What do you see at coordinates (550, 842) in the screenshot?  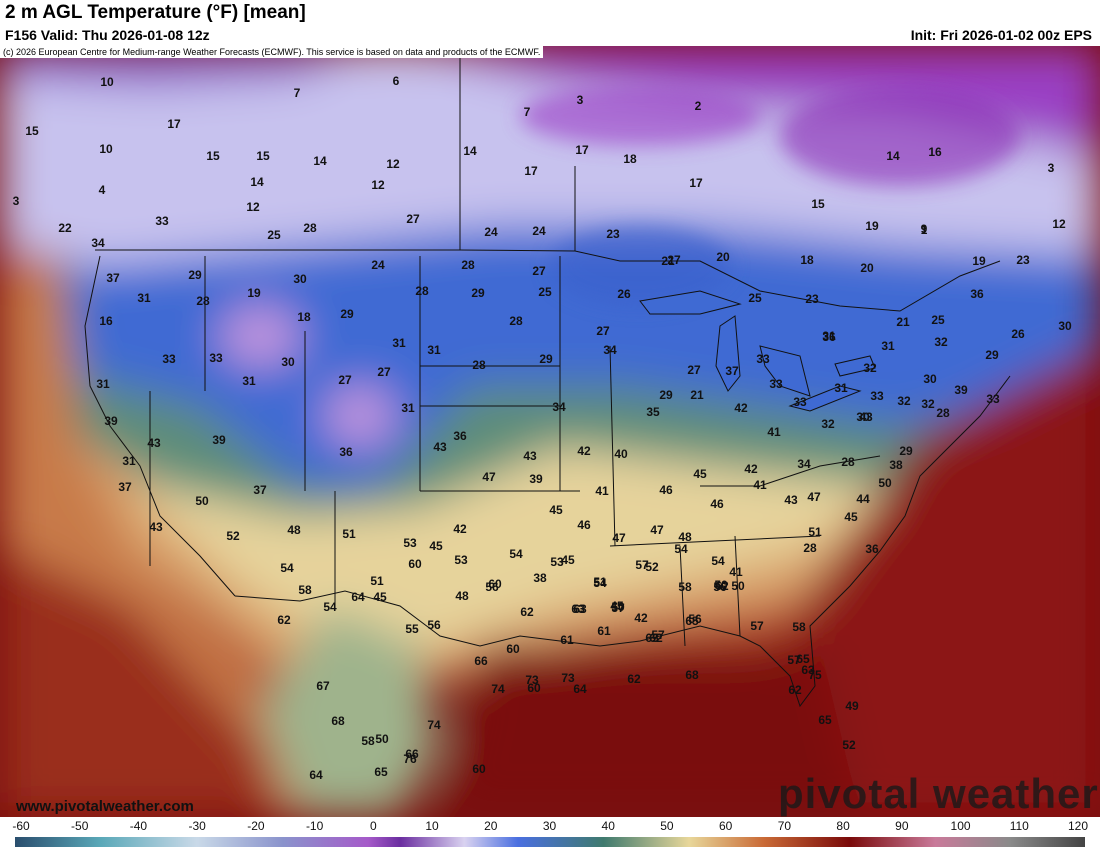 I see `colorbar-gradient` at bounding box center [550, 842].